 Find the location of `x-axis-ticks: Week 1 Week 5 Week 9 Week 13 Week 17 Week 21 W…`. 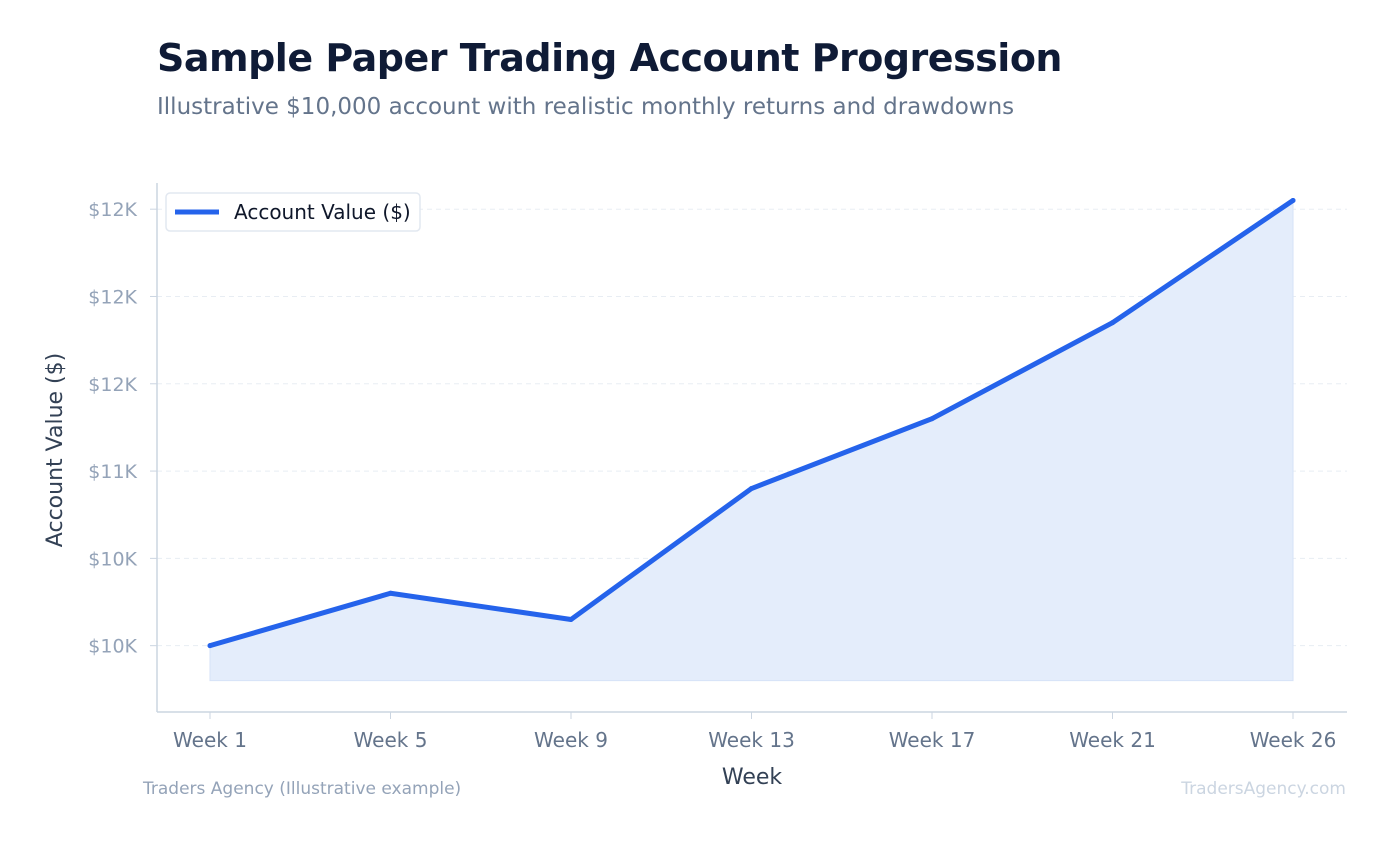

x-axis-ticks: Week 1 Week 5 Week 9 Week 13 Week 17 Week 21 W… is located at coordinates (754, 732).